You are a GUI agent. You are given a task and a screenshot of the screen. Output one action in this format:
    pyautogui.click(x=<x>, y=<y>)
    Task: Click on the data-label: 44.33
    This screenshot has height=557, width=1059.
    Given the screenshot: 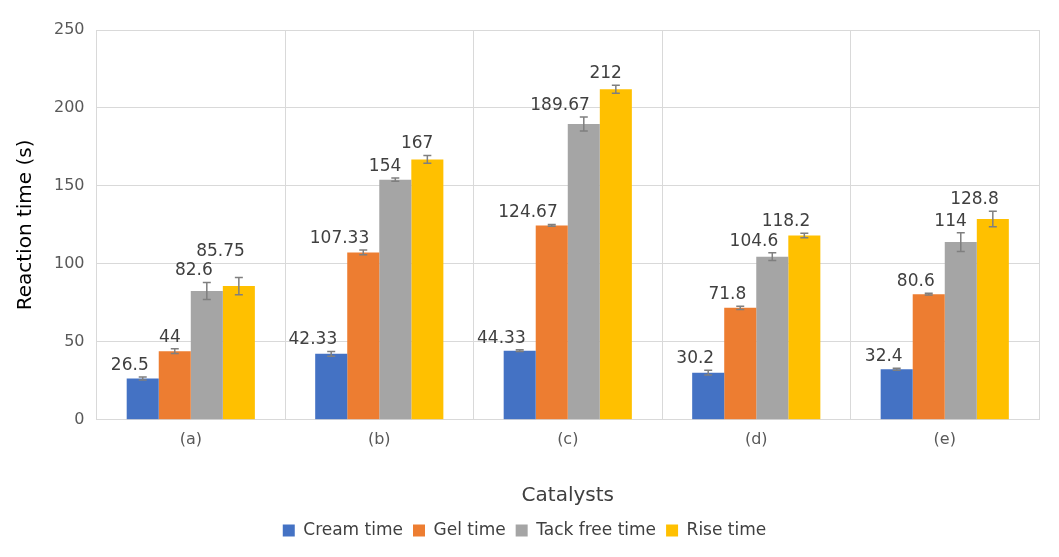 What is the action you would take?
    pyautogui.click(x=501, y=336)
    